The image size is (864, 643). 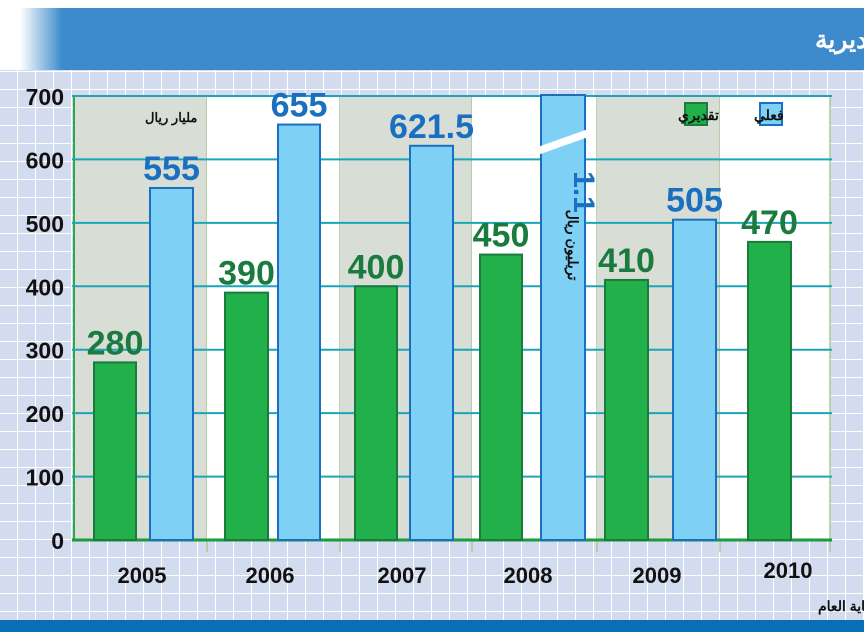 What do you see at coordinates (563, 142) in the screenshot?
I see `axis-break-mark` at bounding box center [563, 142].